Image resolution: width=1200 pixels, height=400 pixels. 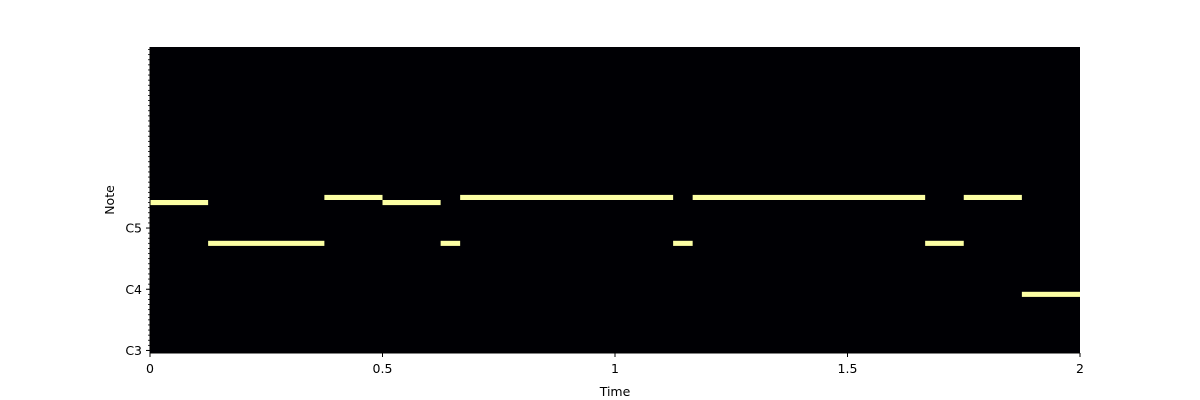 I want to click on x-tick-label: 0.5, so click(x=383, y=368).